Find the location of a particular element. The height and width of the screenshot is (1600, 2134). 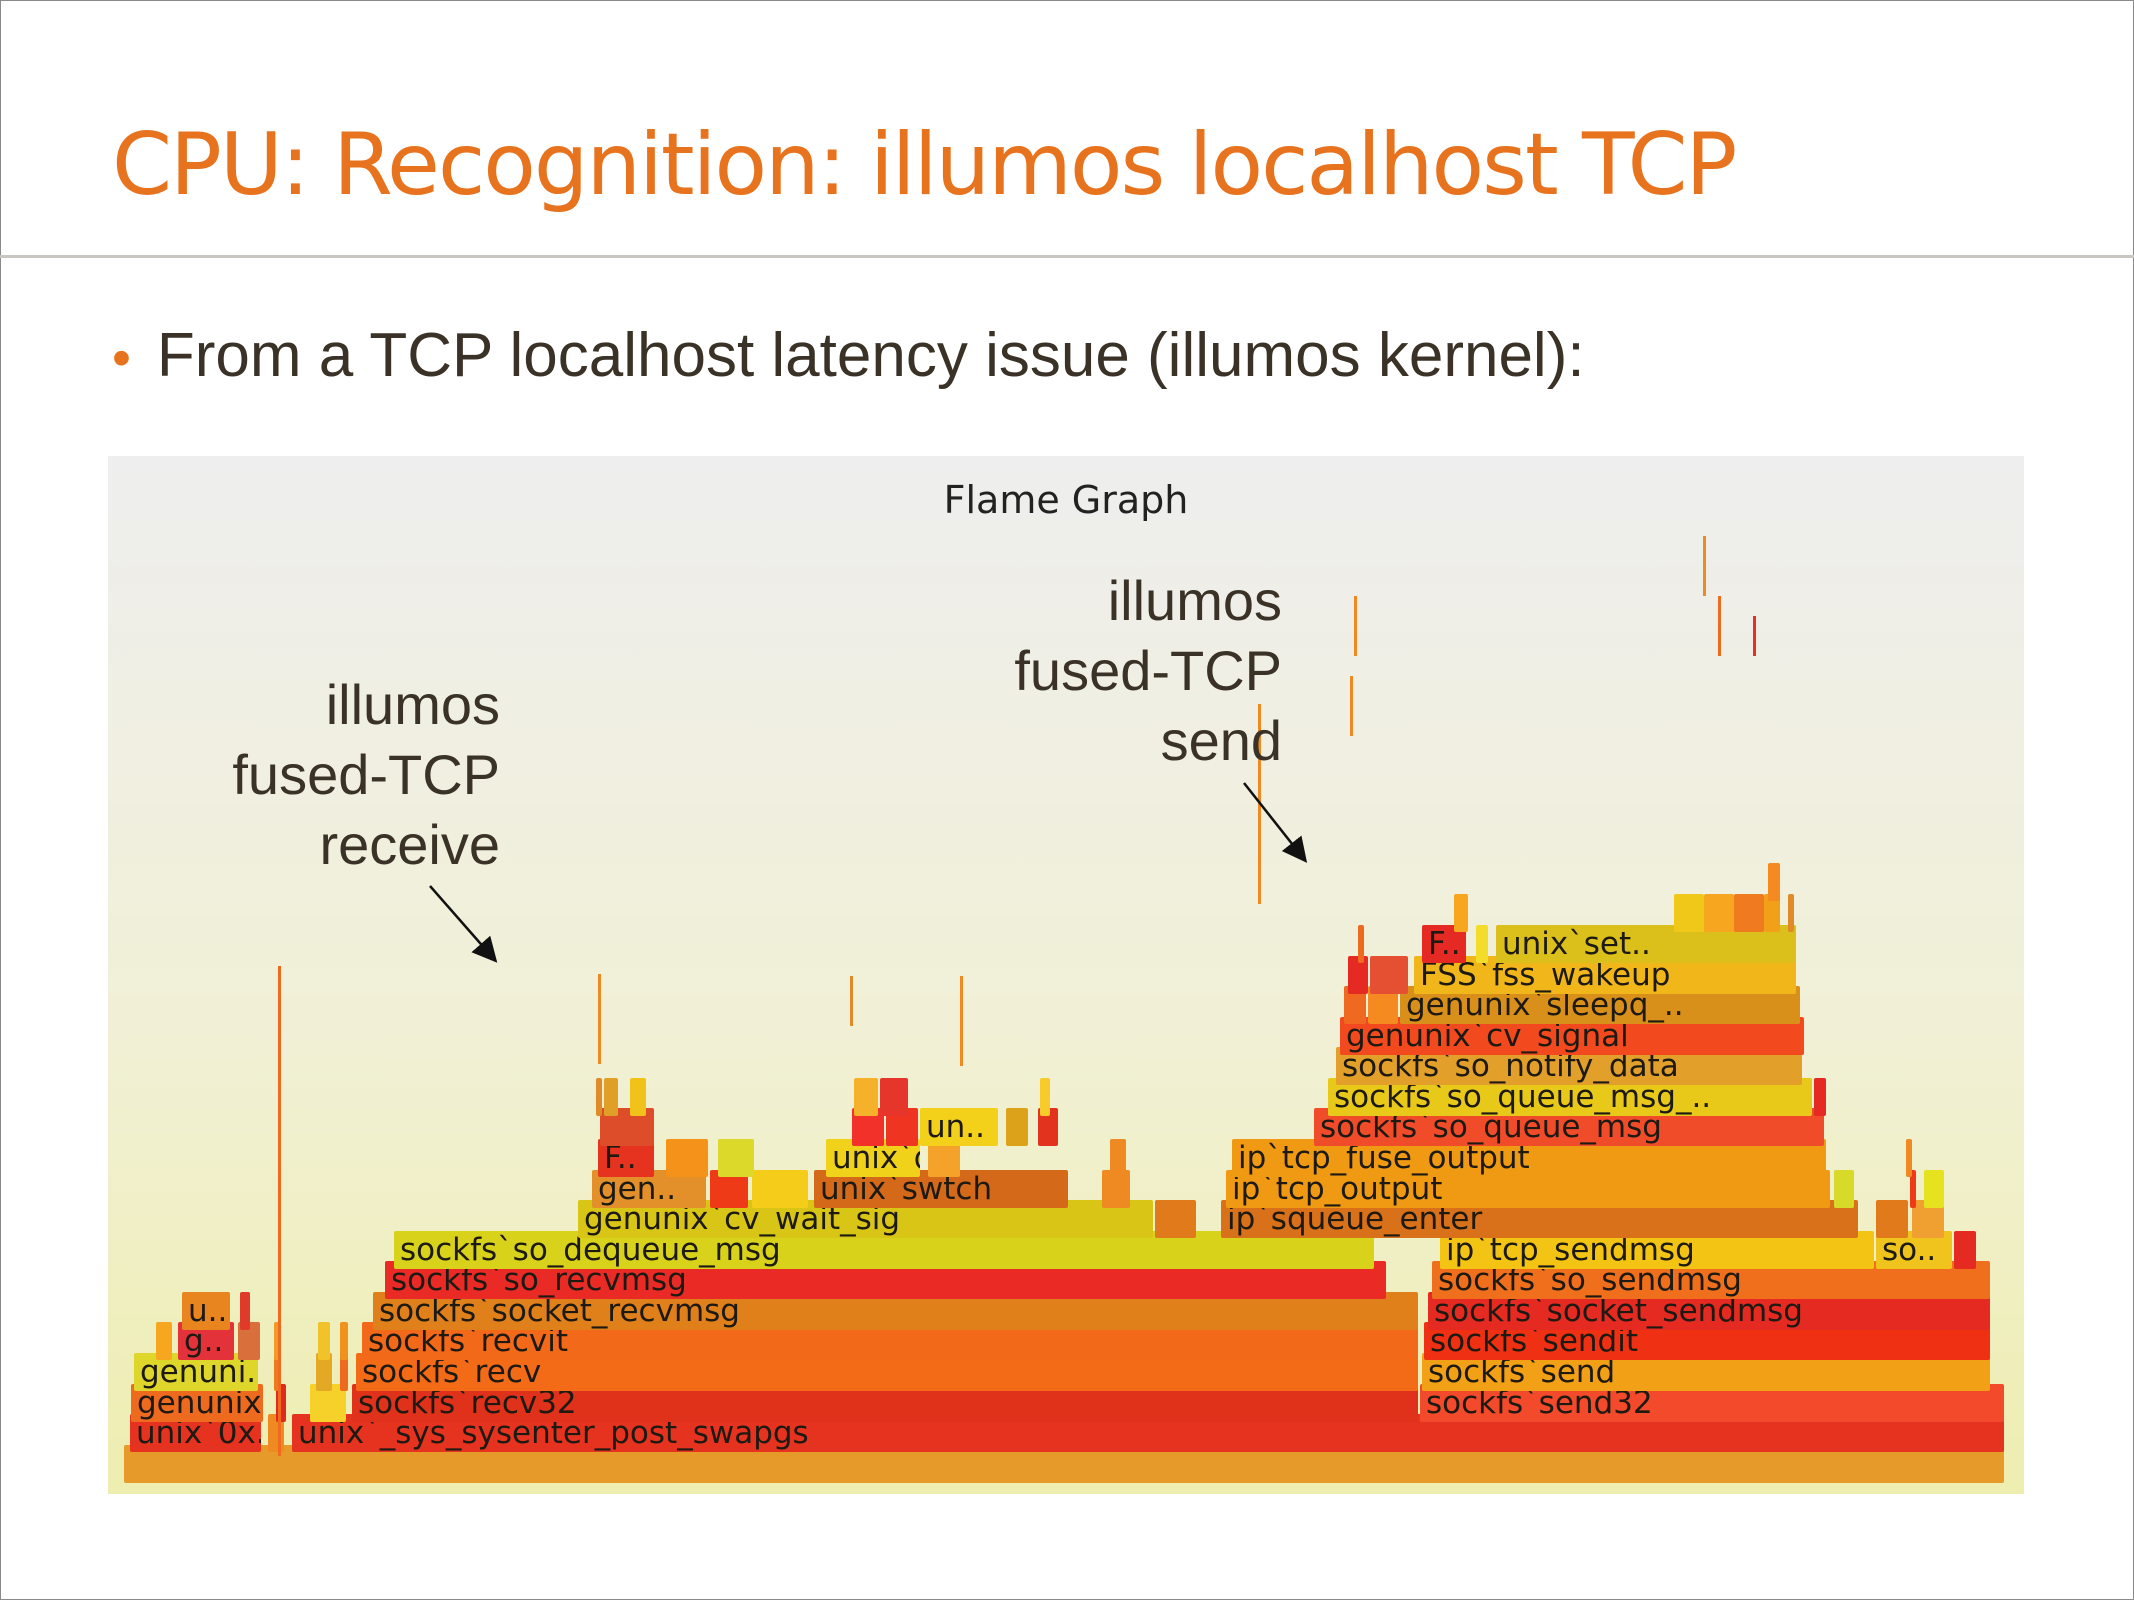

arrow-receive is located at coordinates (463, 924).